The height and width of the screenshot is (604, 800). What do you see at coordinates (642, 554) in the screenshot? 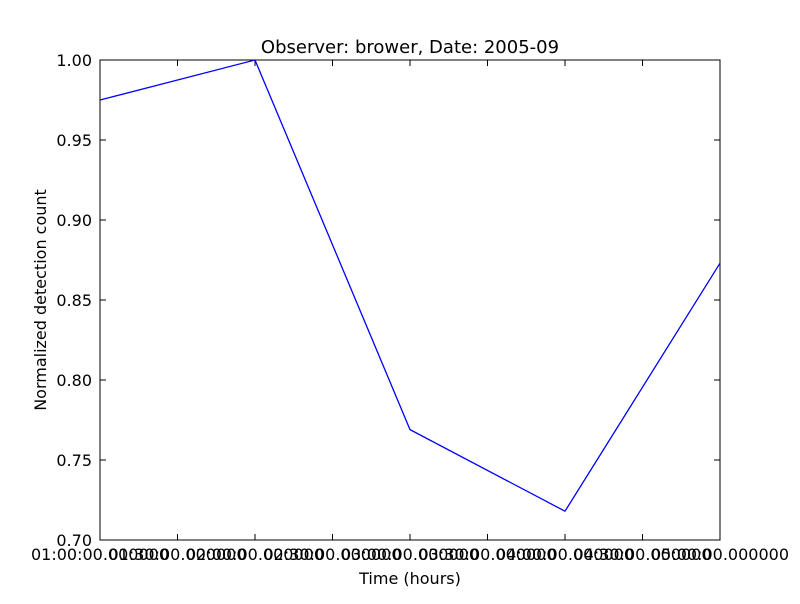
I see `x-tick-label: 04:30:00.000000` at bounding box center [642, 554].